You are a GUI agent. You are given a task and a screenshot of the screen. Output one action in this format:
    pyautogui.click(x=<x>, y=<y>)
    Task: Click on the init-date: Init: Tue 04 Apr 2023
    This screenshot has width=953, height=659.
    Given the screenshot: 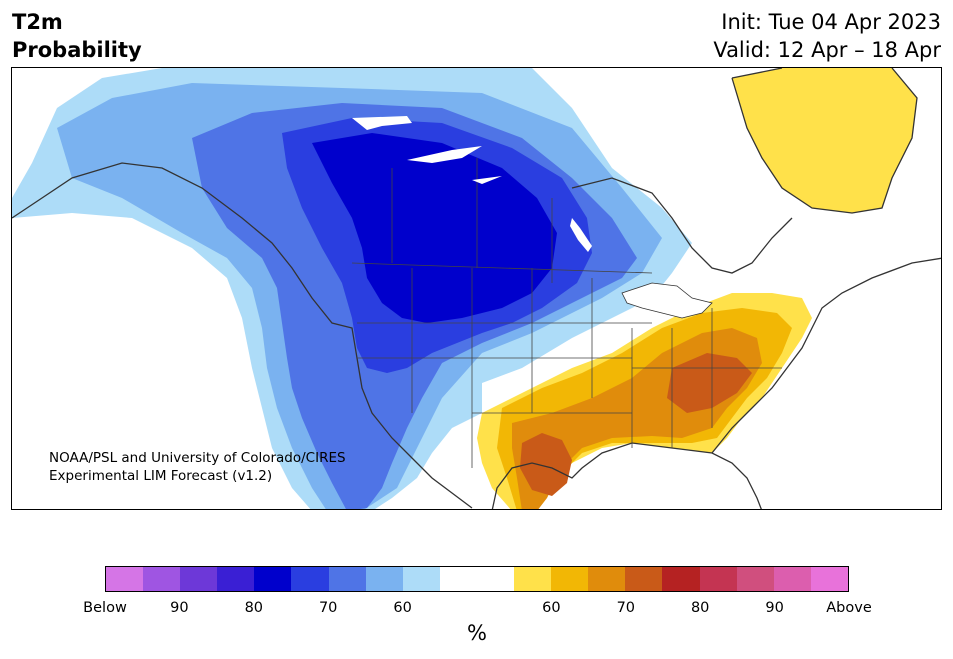 What is the action you would take?
    pyautogui.click(x=831, y=22)
    